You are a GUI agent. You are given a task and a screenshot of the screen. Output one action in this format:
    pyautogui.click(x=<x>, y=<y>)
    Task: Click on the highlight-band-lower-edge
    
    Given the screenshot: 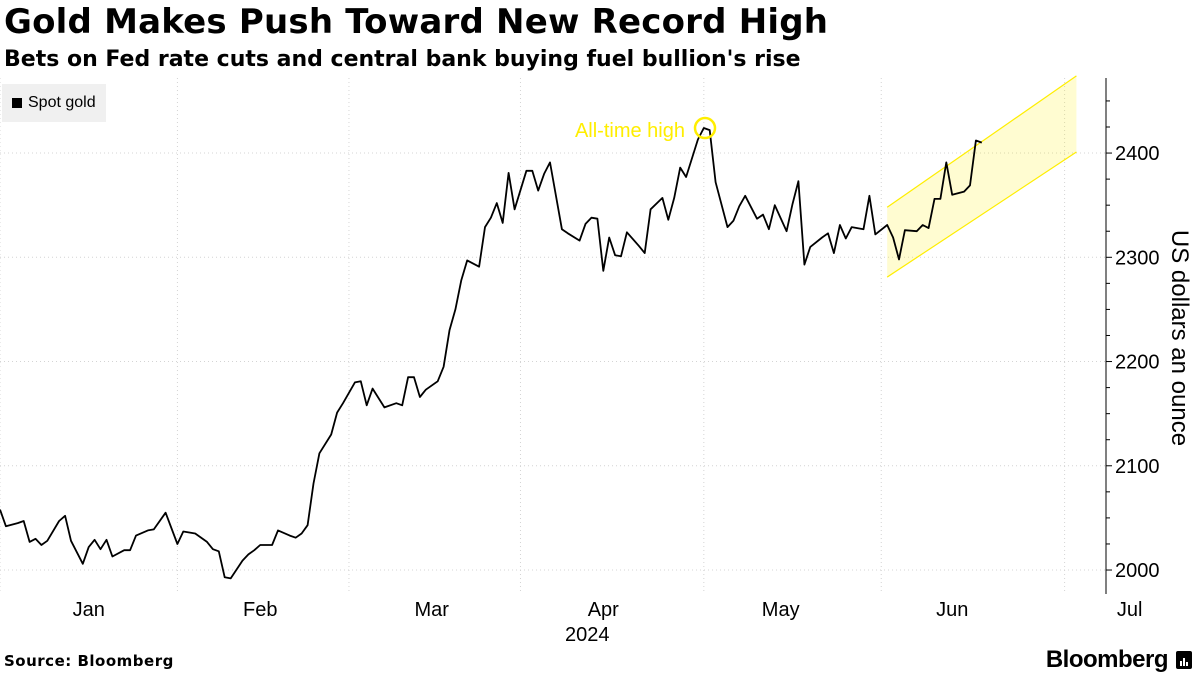 What is the action you would take?
    pyautogui.click(x=981, y=214)
    